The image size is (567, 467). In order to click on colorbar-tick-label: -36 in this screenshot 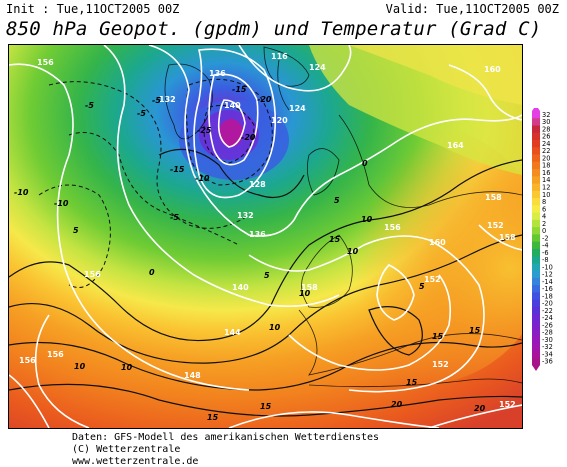, I will do `click(547, 362)`.